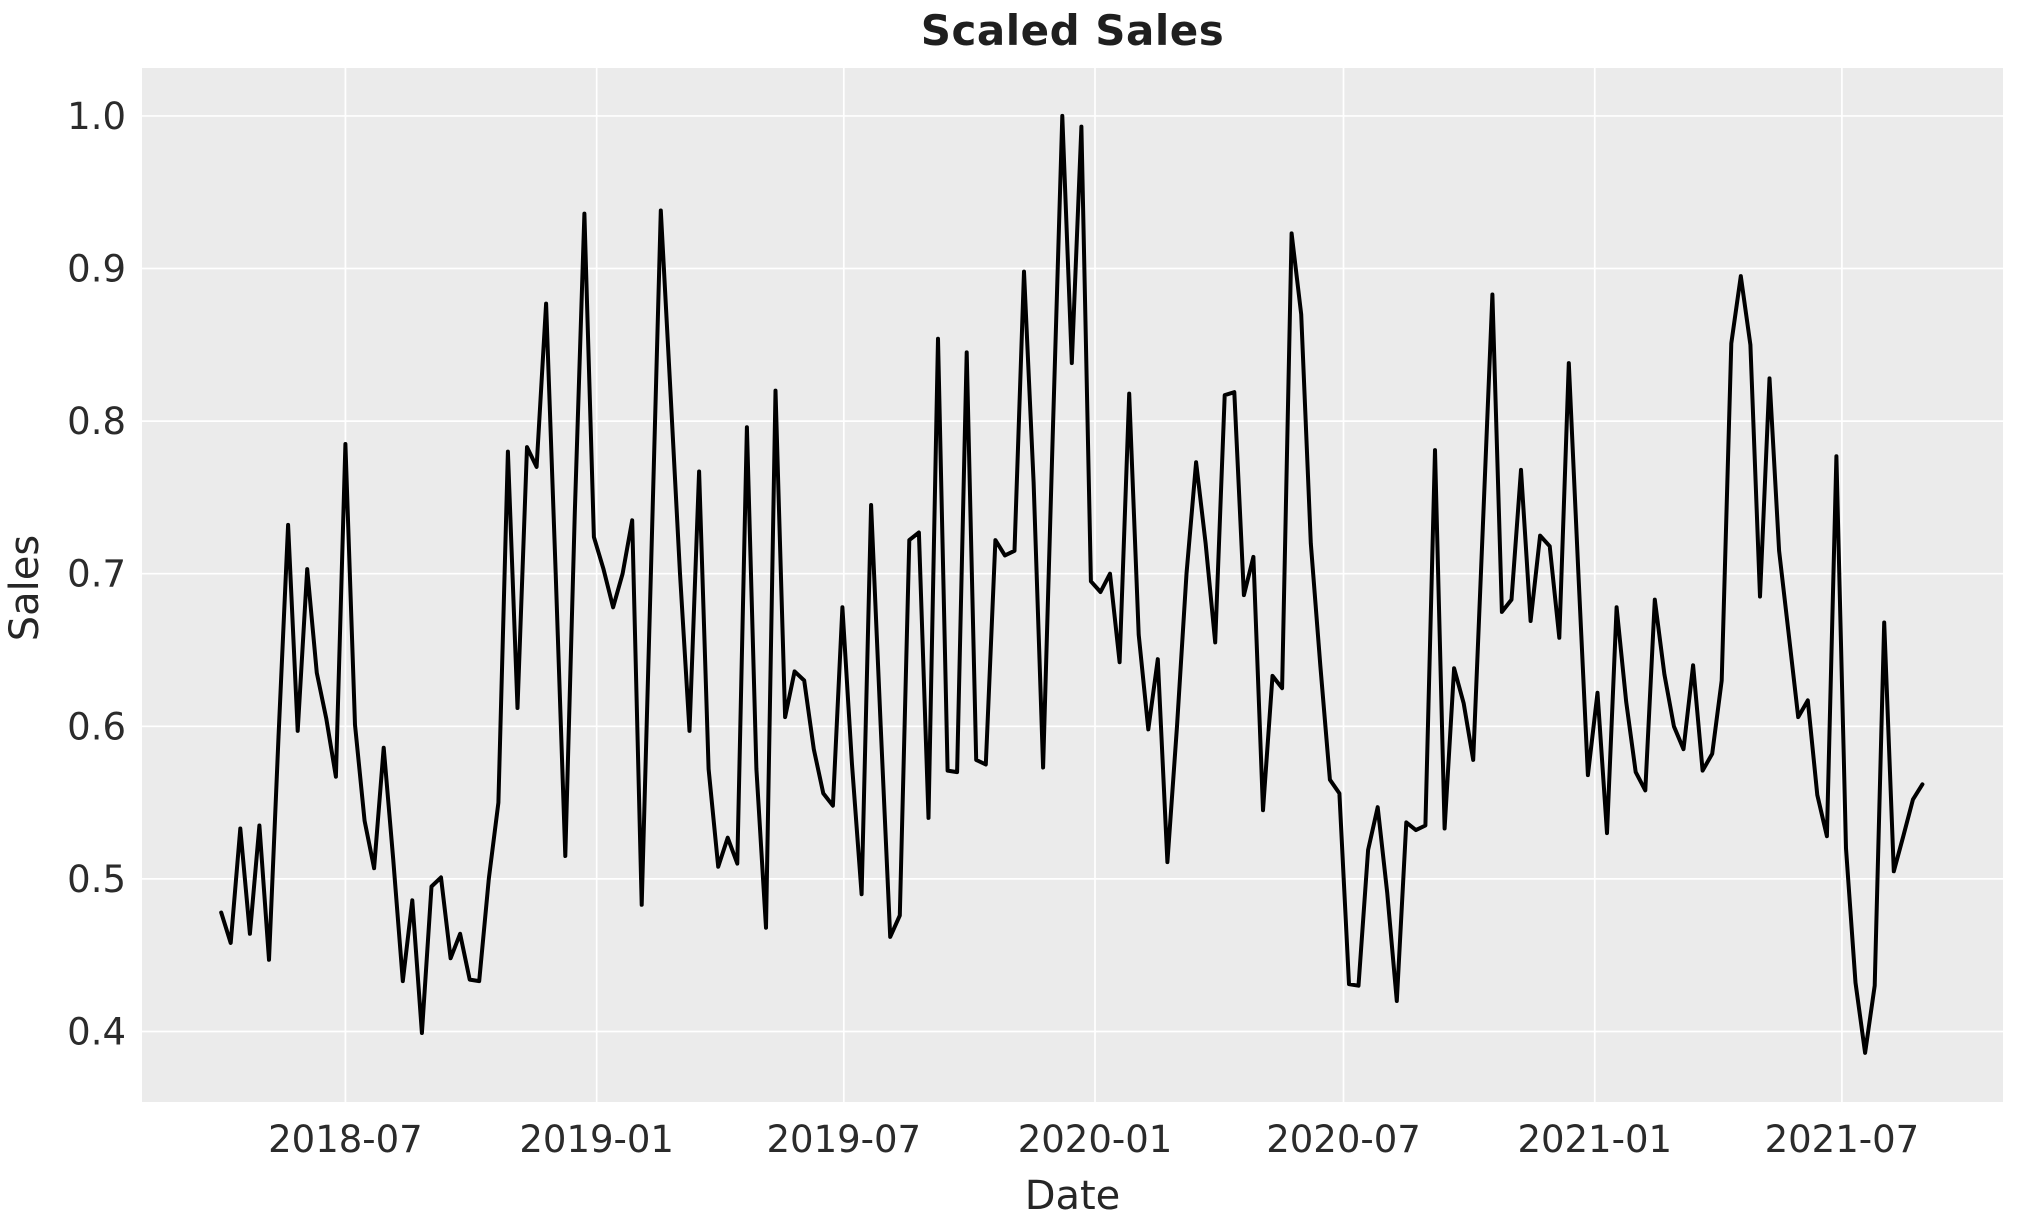 Image resolution: width=2023 pixels, height=1223 pixels. What do you see at coordinates (25, 588) in the screenshot?
I see `y-axis-label: Sales` at bounding box center [25, 588].